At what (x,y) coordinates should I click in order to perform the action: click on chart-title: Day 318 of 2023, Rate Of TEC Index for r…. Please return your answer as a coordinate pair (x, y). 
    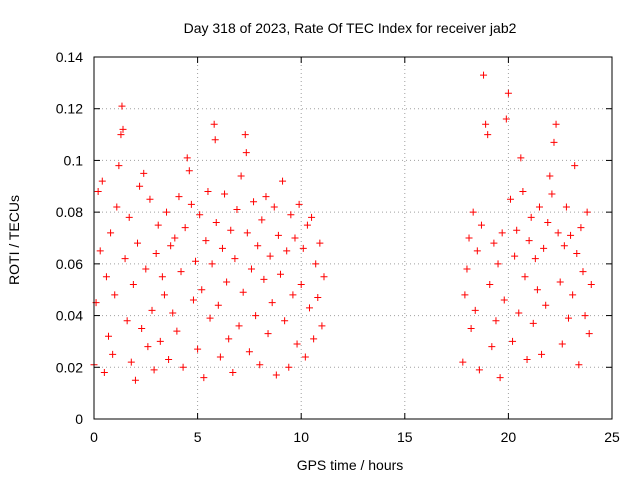
    Looking at the image, I should click on (350, 28).